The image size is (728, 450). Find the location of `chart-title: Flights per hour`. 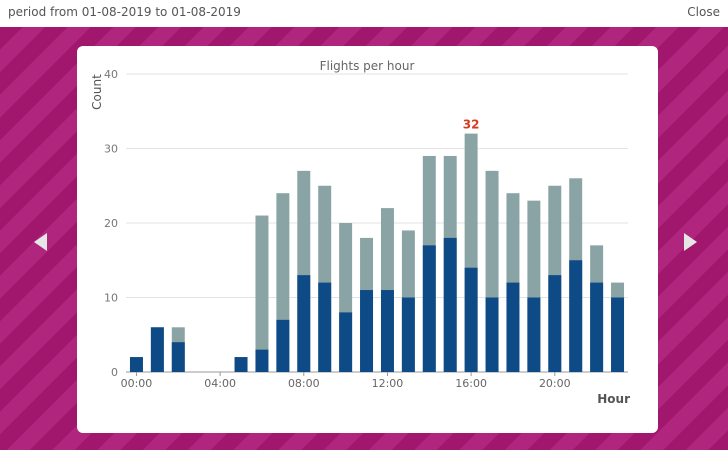

chart-title: Flights per hour is located at coordinates (367, 66).